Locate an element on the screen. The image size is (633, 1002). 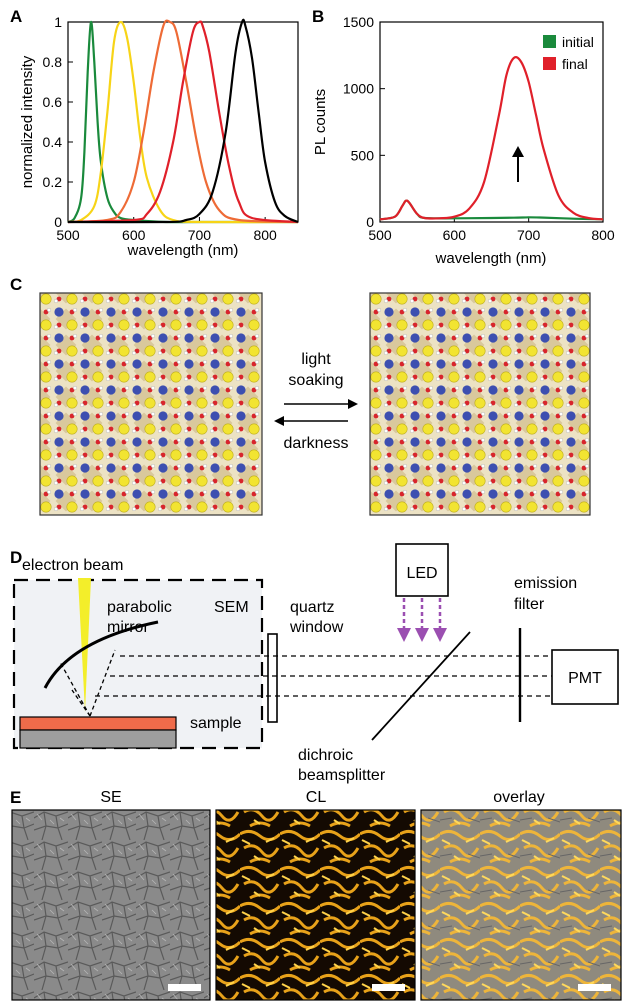
pmt-box is located at coordinates (585, 677).